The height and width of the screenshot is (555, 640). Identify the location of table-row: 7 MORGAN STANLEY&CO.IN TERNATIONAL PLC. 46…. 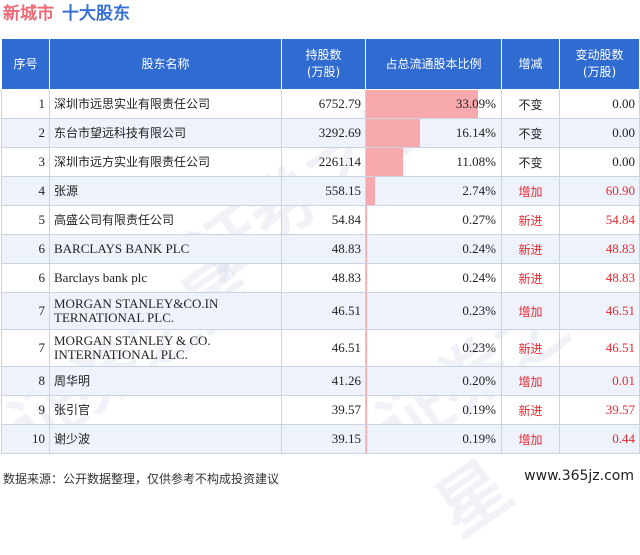
(320, 311).